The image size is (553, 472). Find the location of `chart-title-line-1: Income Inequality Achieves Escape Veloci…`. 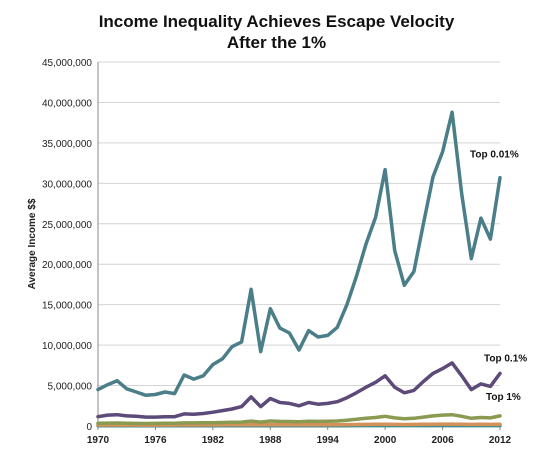

chart-title-line-1: Income Inequality Achieves Escape Veloci… is located at coordinates (276, 21).